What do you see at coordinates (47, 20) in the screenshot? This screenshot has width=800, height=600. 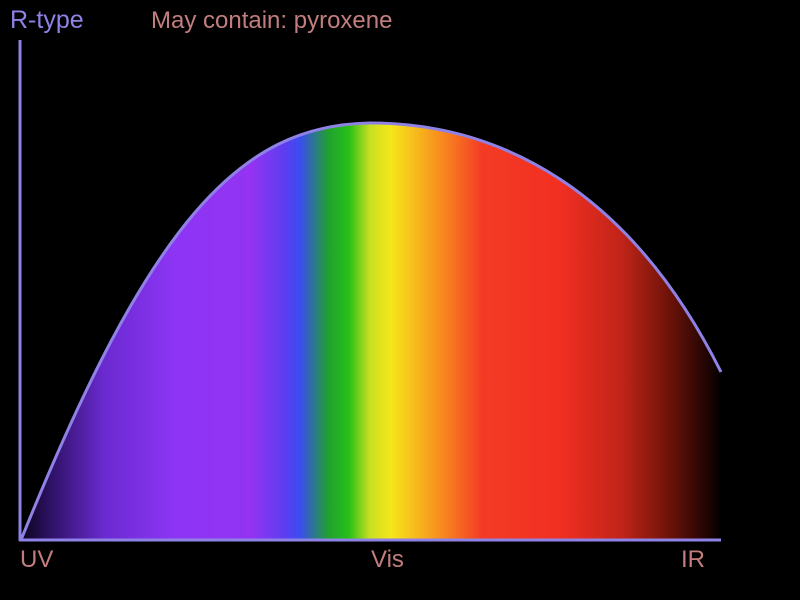 I see `diagram-title: R-type` at bounding box center [47, 20].